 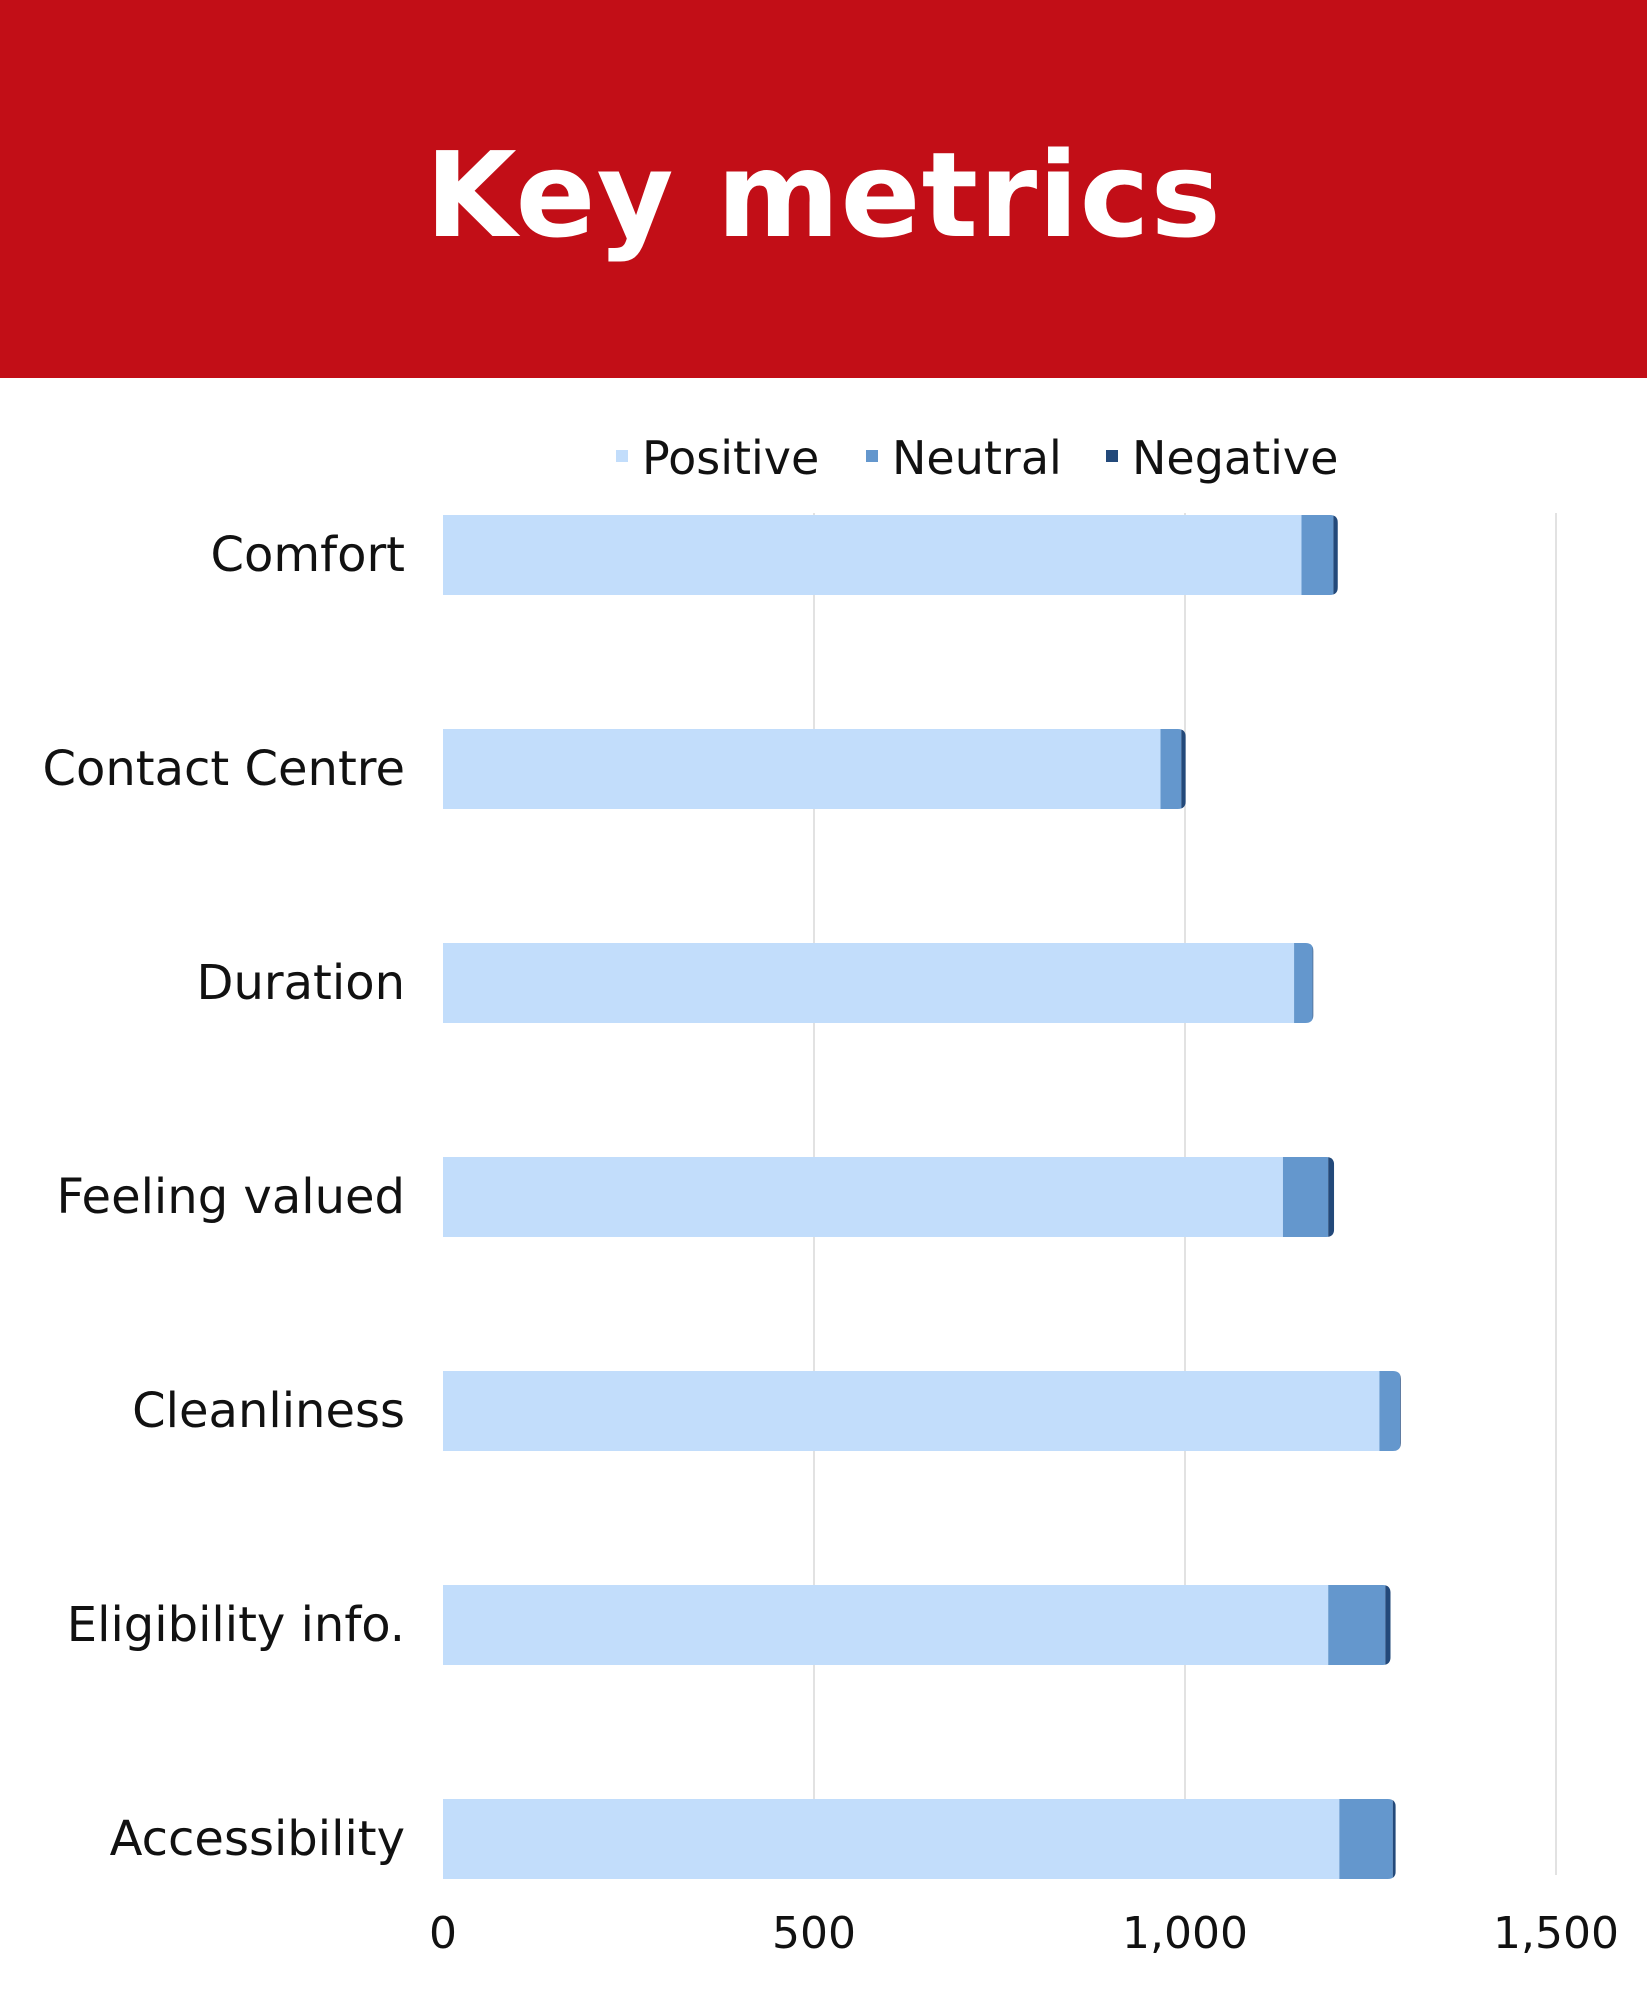 What do you see at coordinates (1394, 1839) in the screenshot?
I see `bar-accessibility-negative` at bounding box center [1394, 1839].